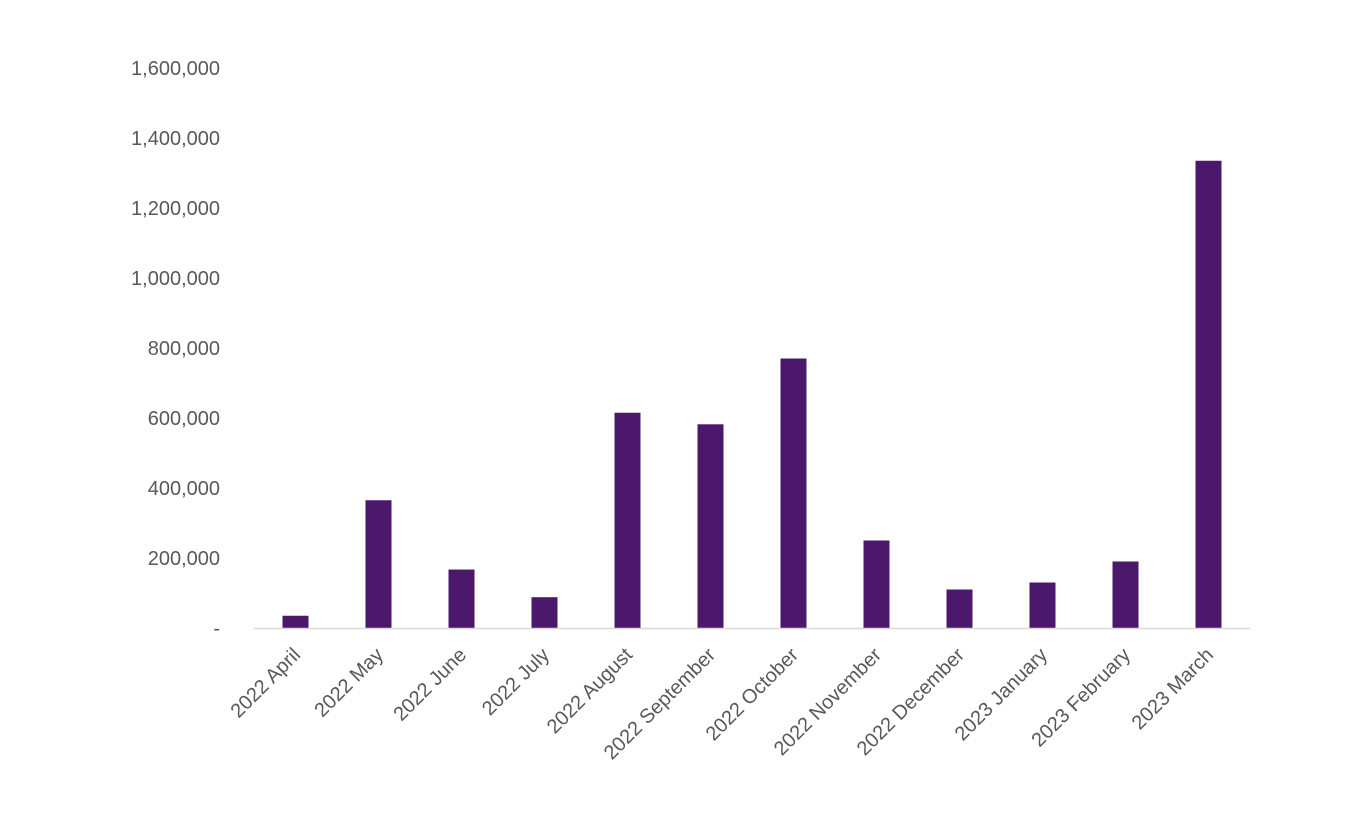 This screenshot has width=1368, height=836. What do you see at coordinates (175, 69) in the screenshot?
I see `y-tick-label: 1,600,000` at bounding box center [175, 69].